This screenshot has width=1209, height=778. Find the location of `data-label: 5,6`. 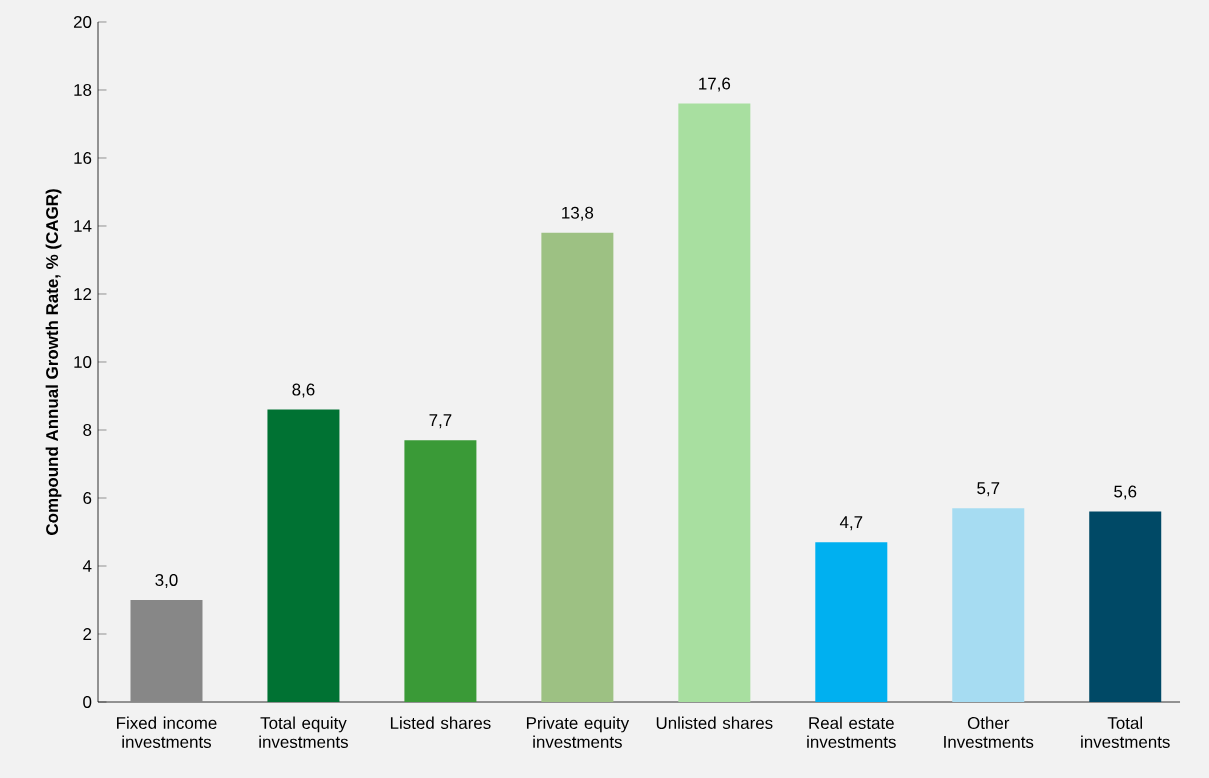

data-label: 5,6 is located at coordinates (1125, 492).